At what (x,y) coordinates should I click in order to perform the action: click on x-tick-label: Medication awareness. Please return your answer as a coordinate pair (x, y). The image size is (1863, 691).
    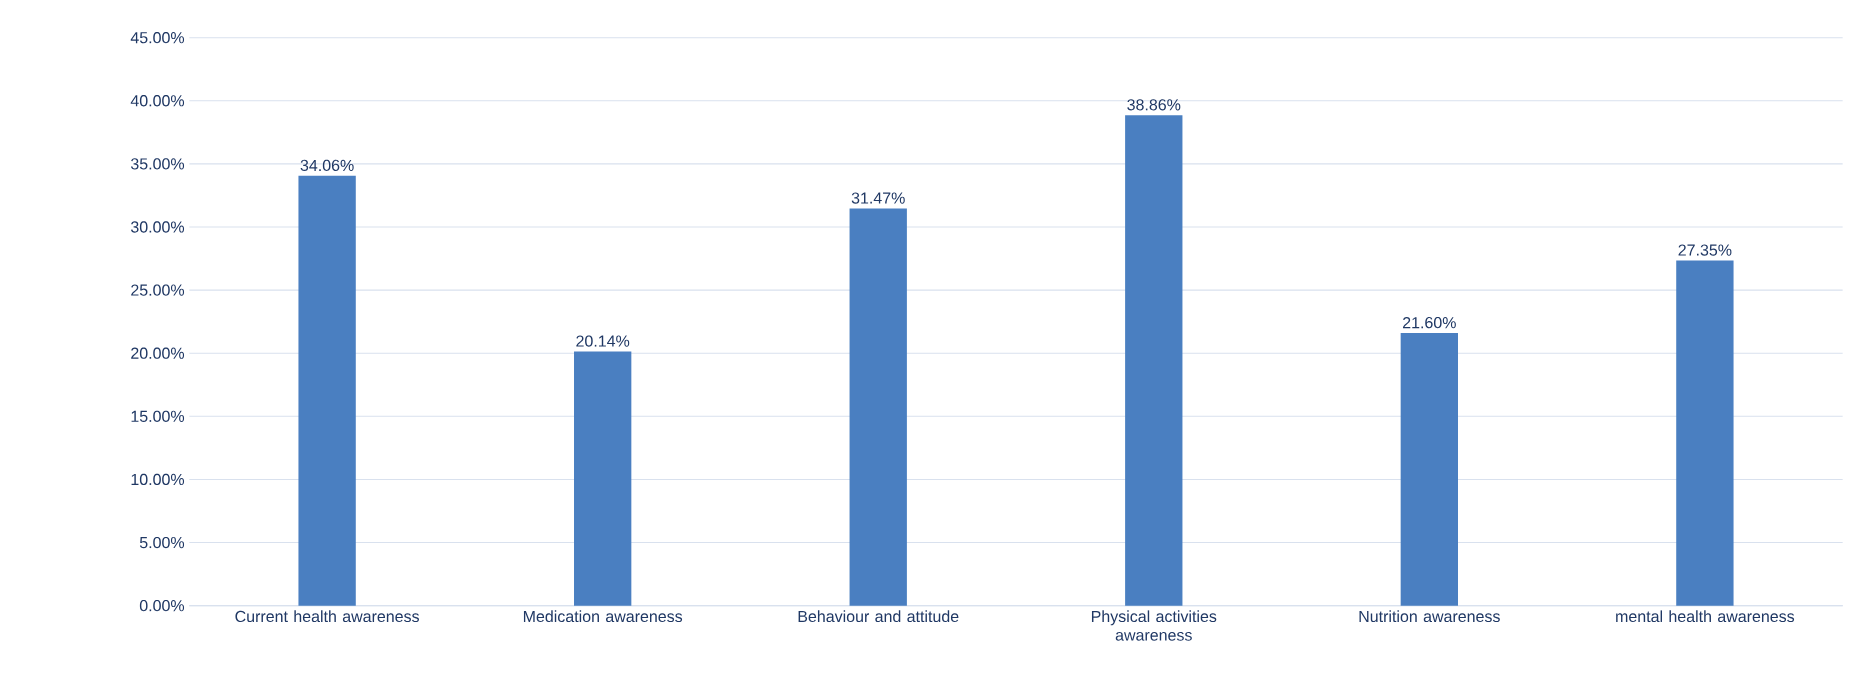
    Looking at the image, I should click on (603, 616).